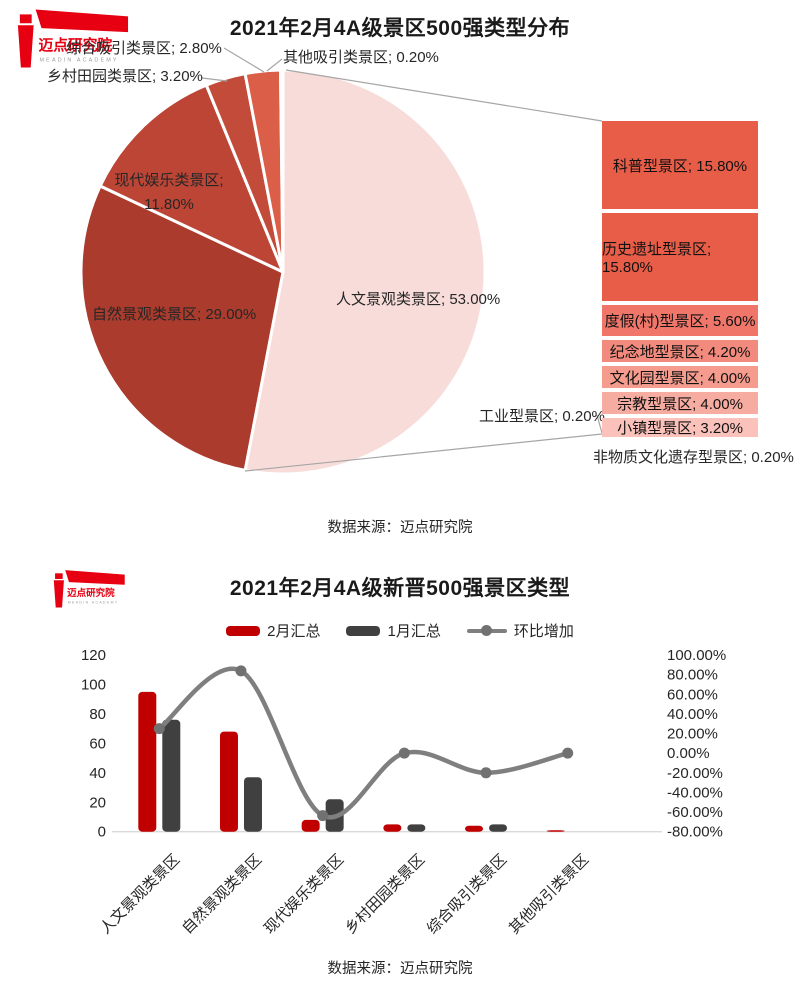 This screenshot has height=990, width=800. Describe the element at coordinates (692, 694) in the screenshot. I see `right-axis-tick: 60.00%` at that location.